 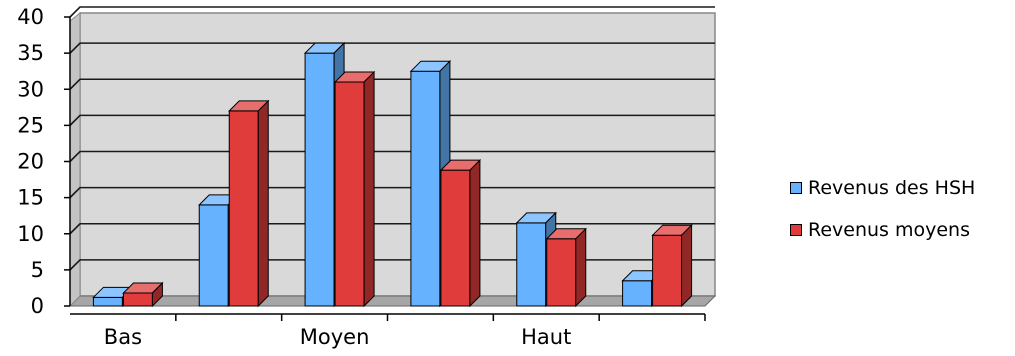 What do you see at coordinates (30, 234) in the screenshot?
I see `y-tick-label: 10` at bounding box center [30, 234].